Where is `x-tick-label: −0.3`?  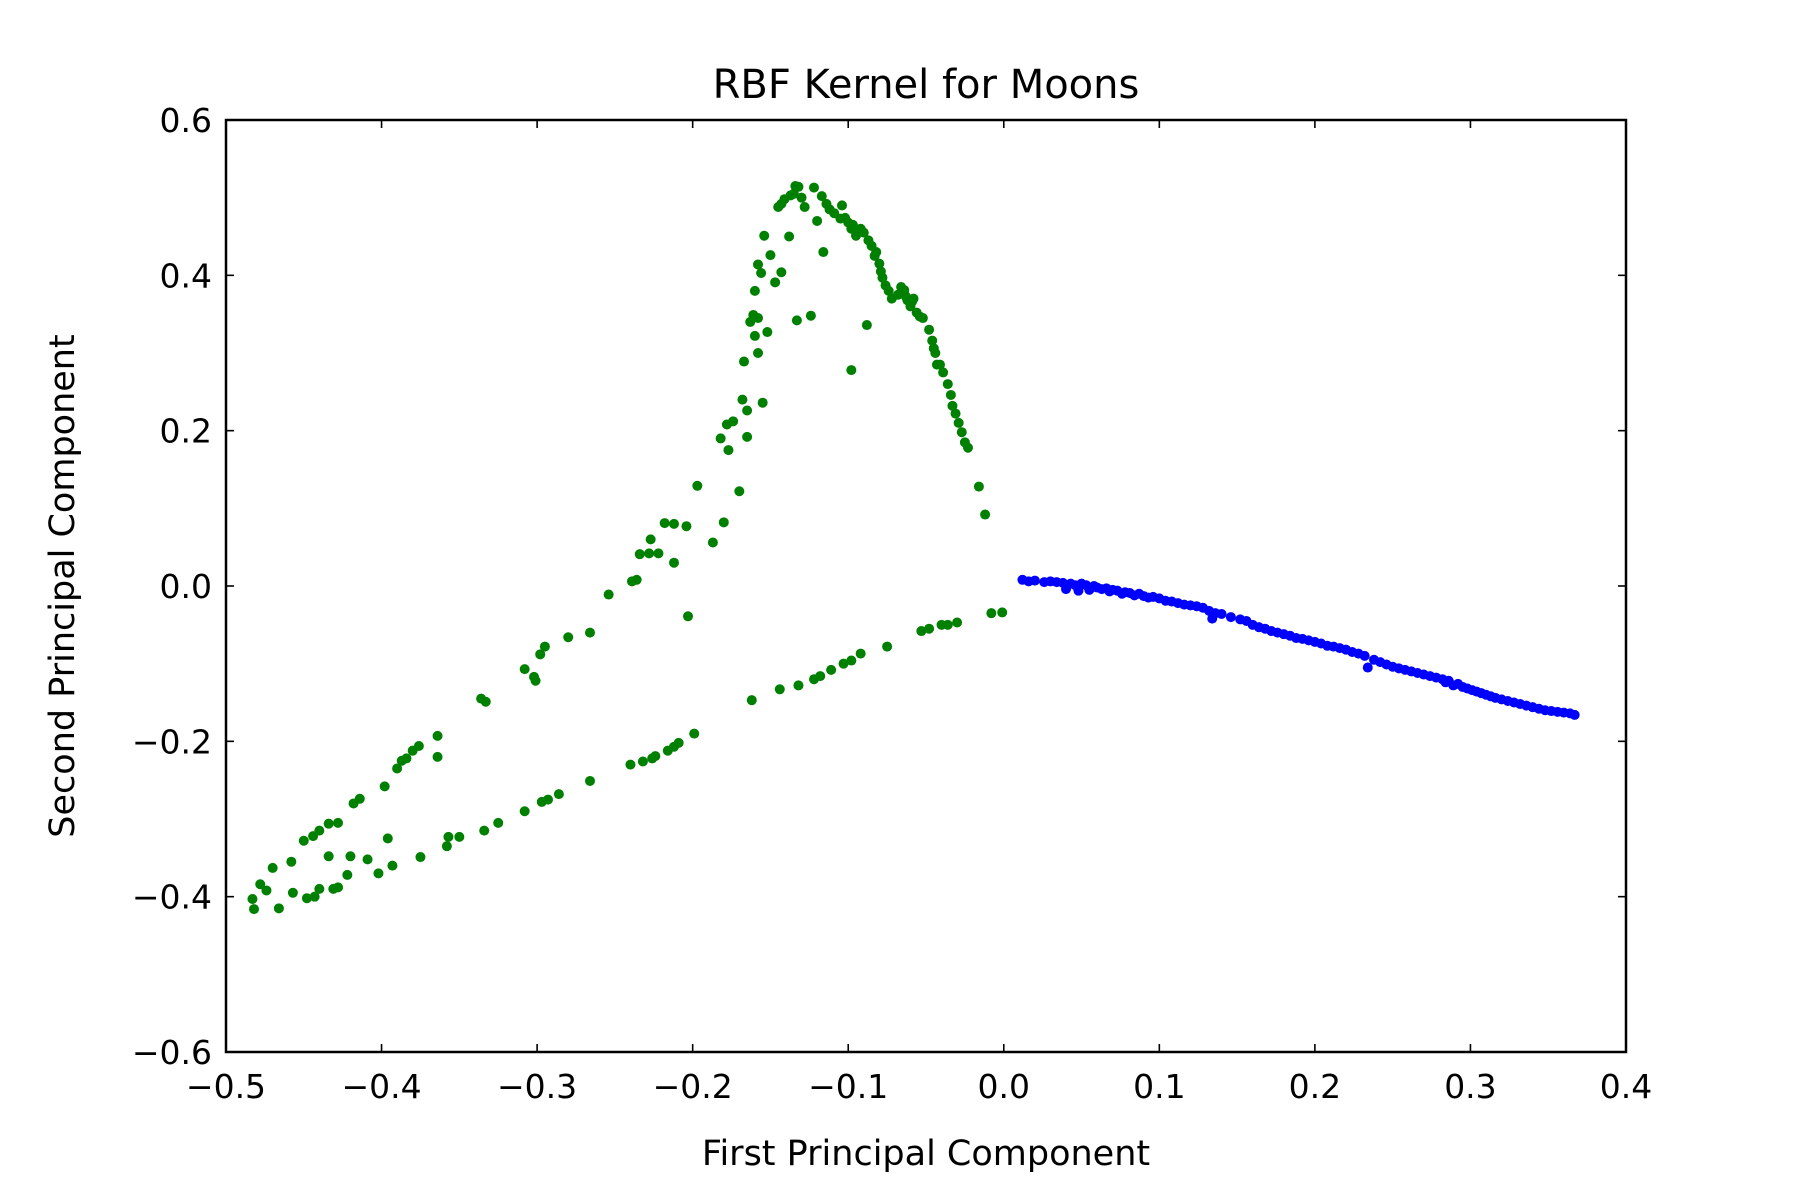
x-tick-label: −0.3 is located at coordinates (537, 1086).